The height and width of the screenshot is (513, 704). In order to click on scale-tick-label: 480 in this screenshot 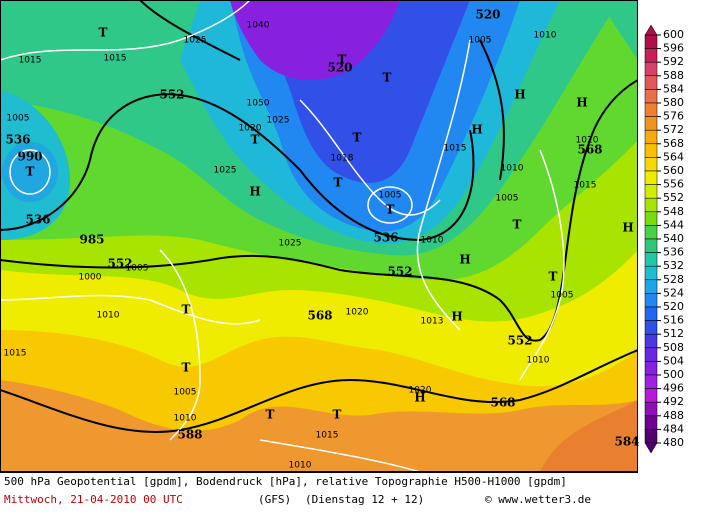, I will do `click(673, 442)`.